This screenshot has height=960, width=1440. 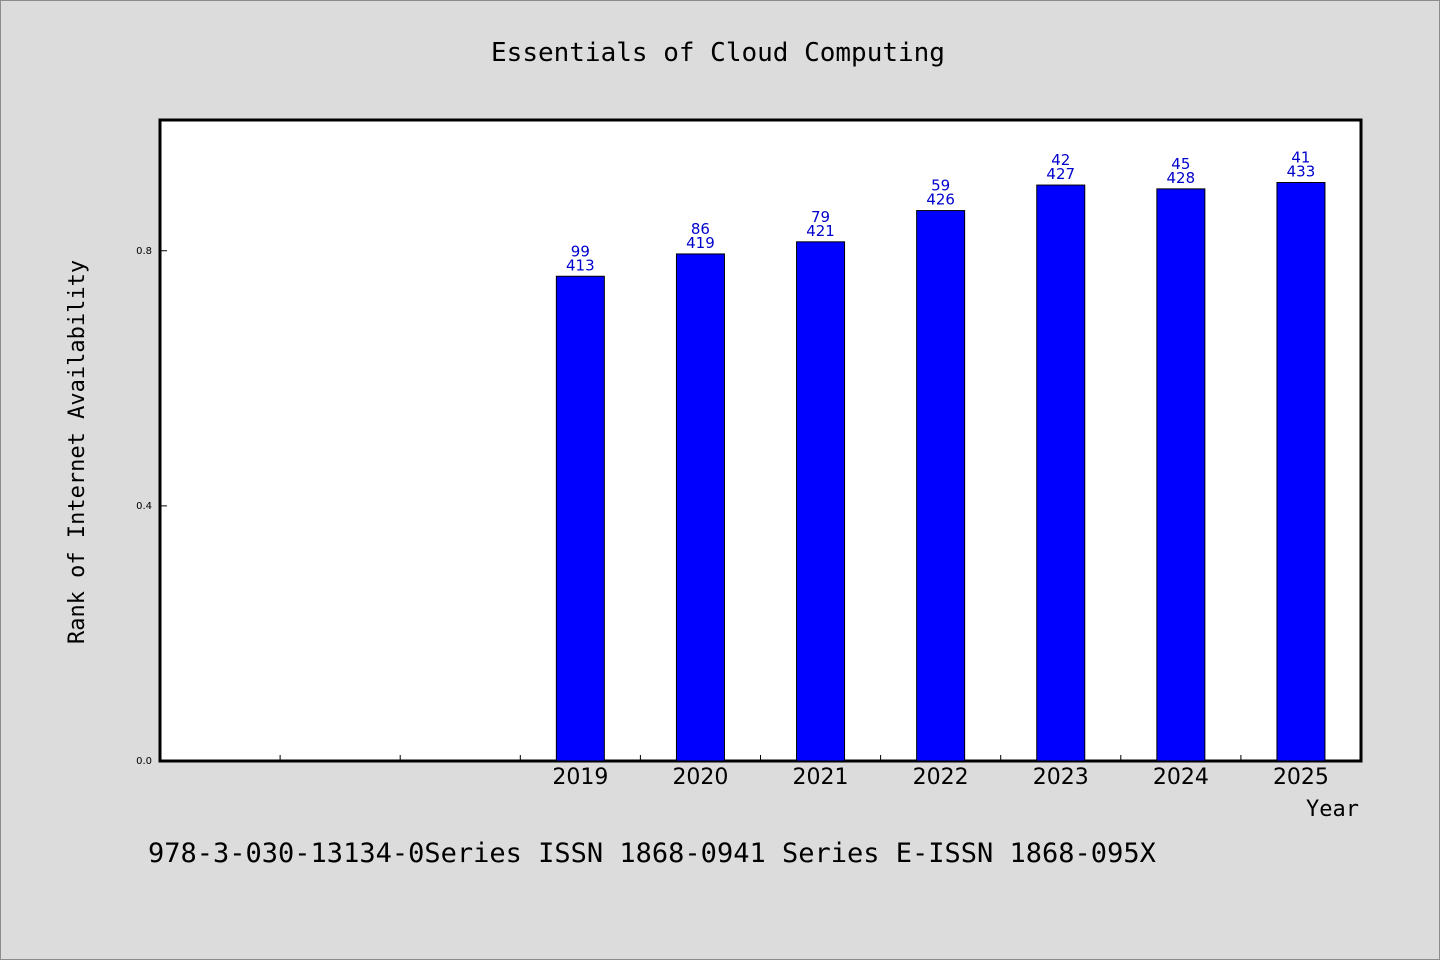 I want to click on y-axis-title: Rank of Internet Availability, so click(x=77, y=452).